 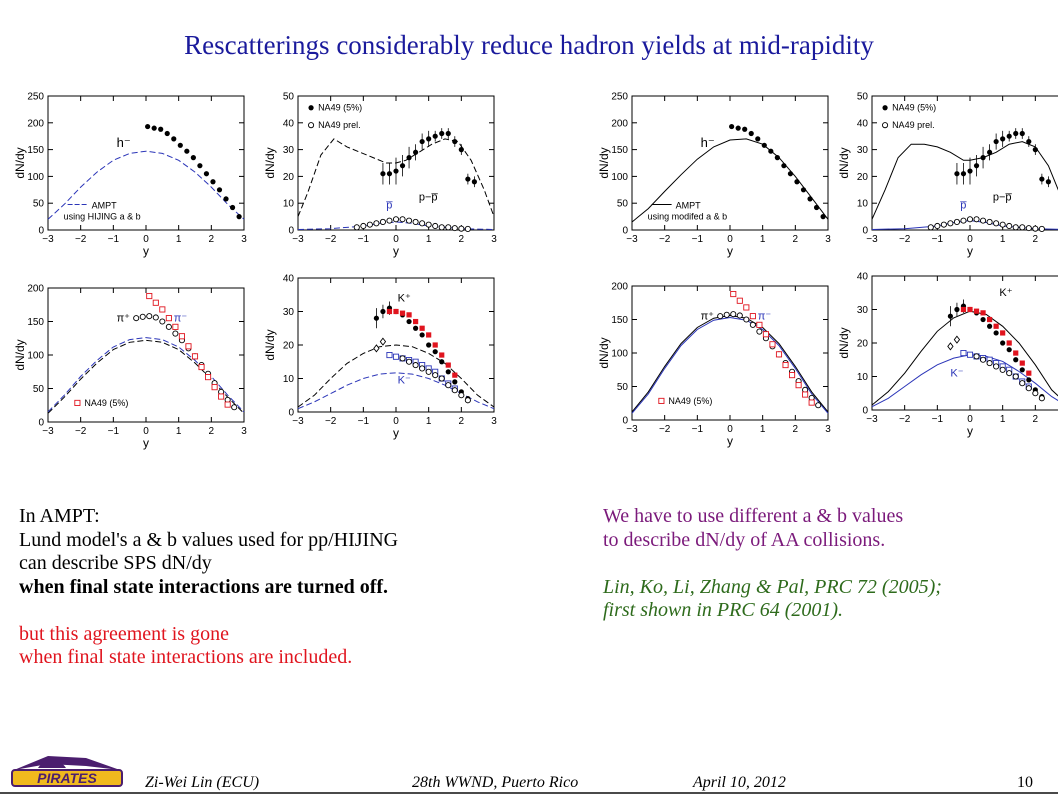 I want to click on x-axis-label: y, so click(x=730, y=251).